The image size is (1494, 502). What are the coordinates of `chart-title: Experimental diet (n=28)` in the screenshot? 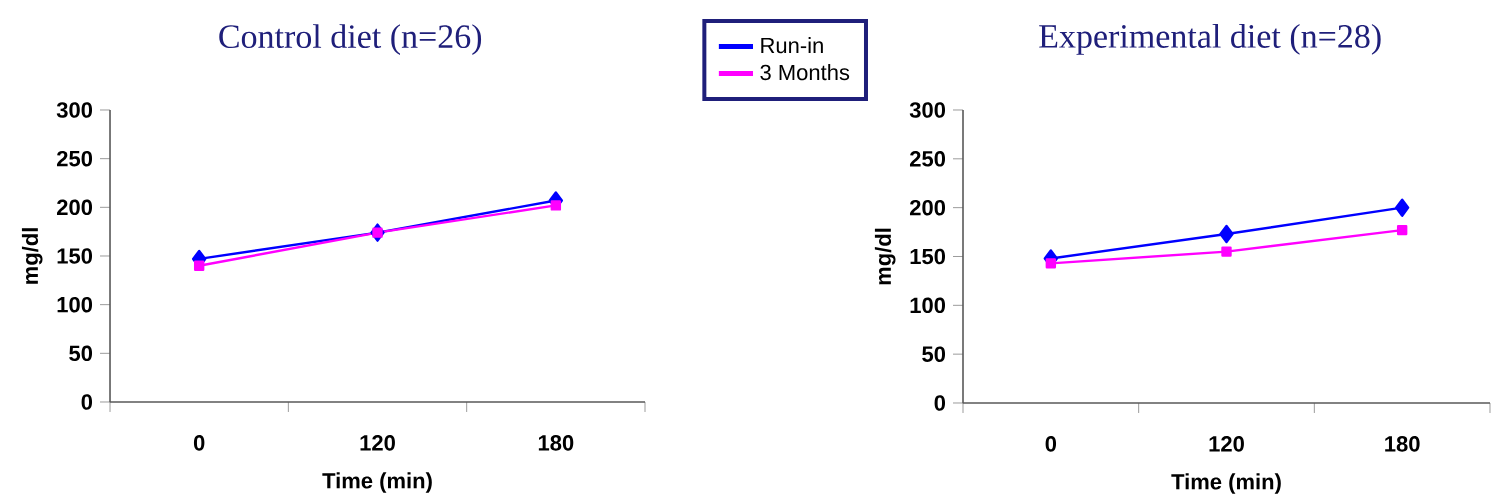 It's located at (1210, 39).